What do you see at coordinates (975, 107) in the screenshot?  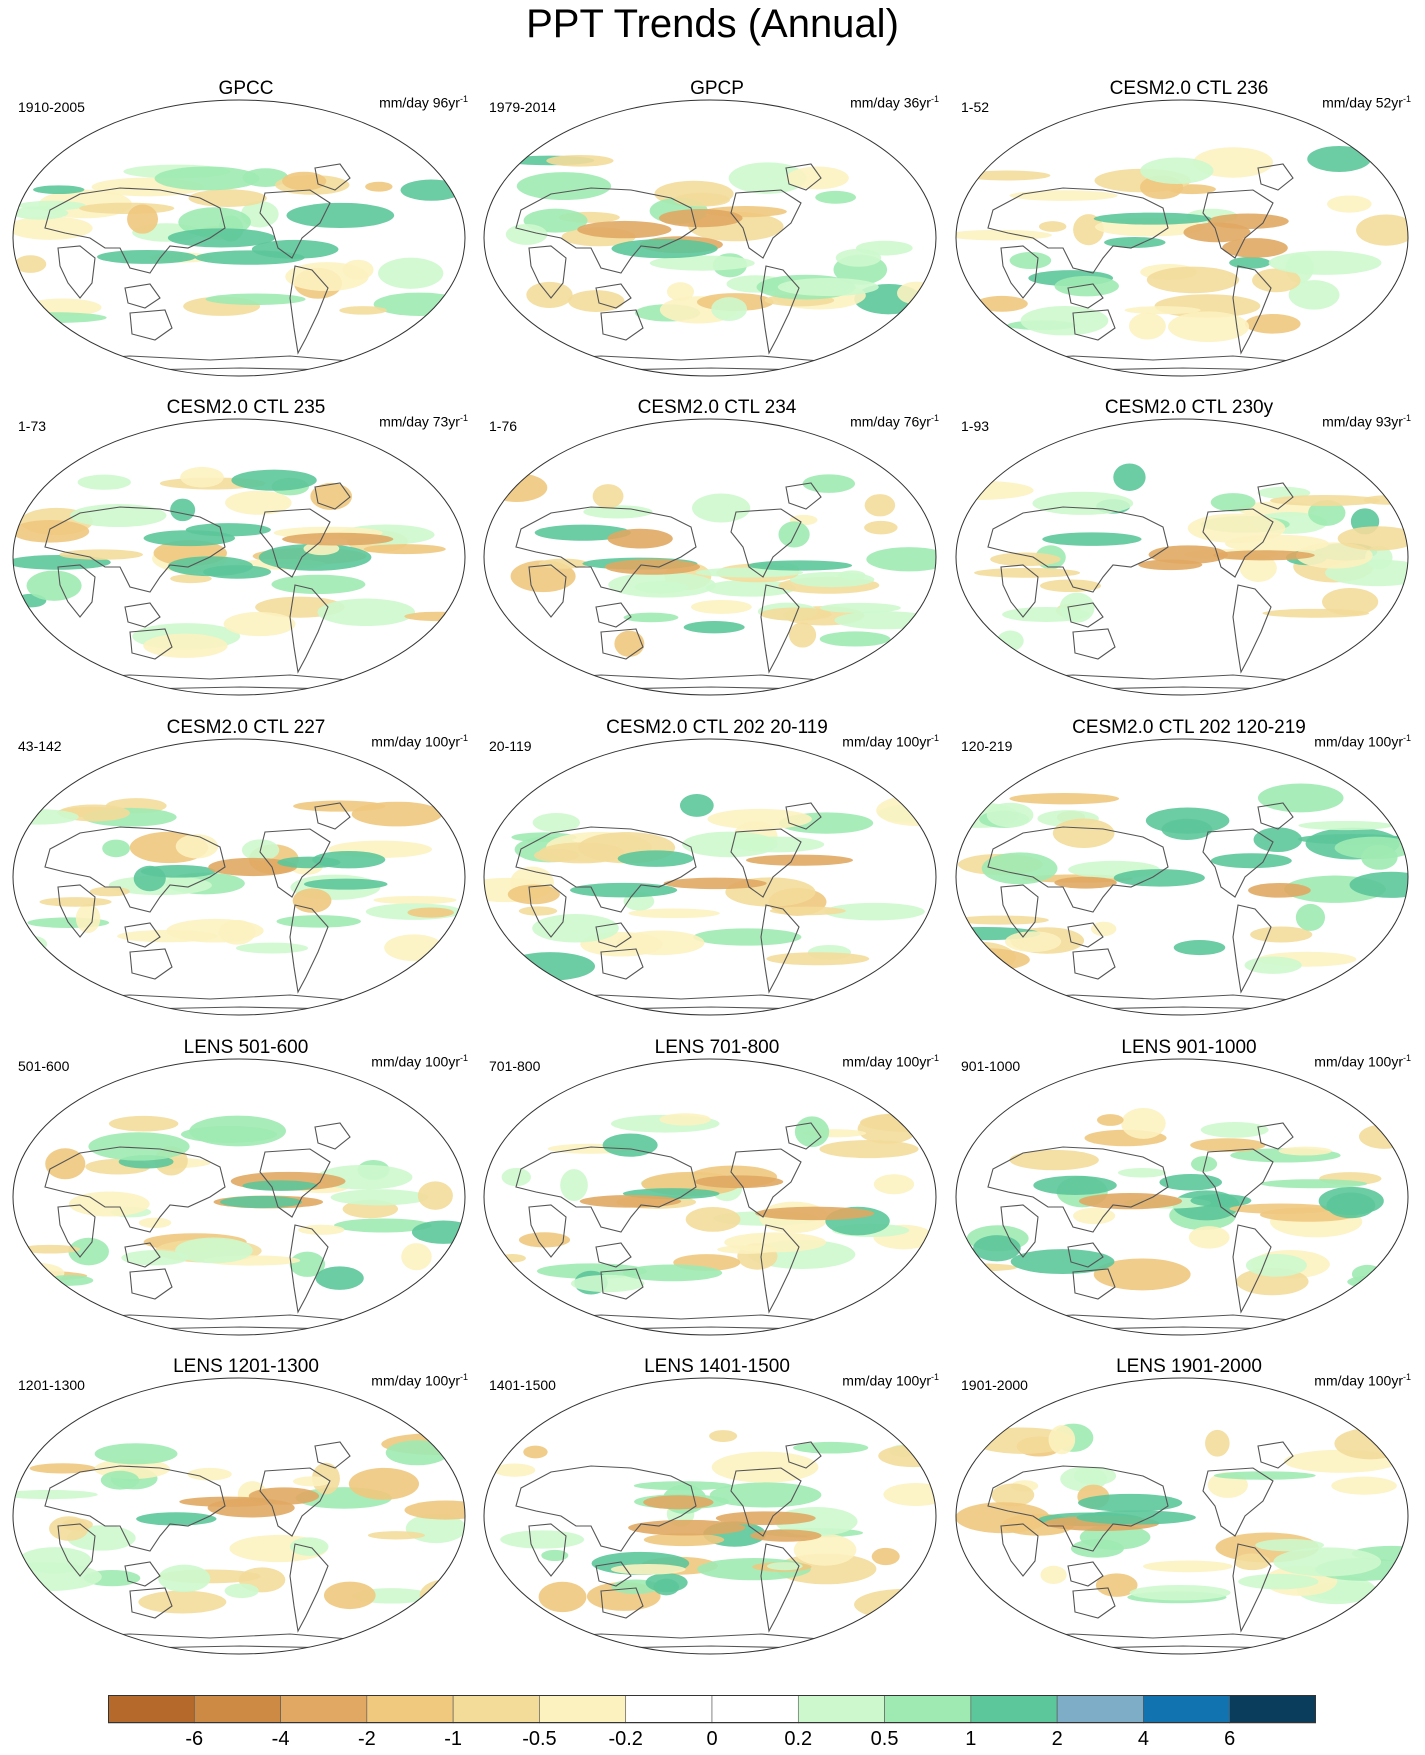 I see `panel-period: 1-52` at bounding box center [975, 107].